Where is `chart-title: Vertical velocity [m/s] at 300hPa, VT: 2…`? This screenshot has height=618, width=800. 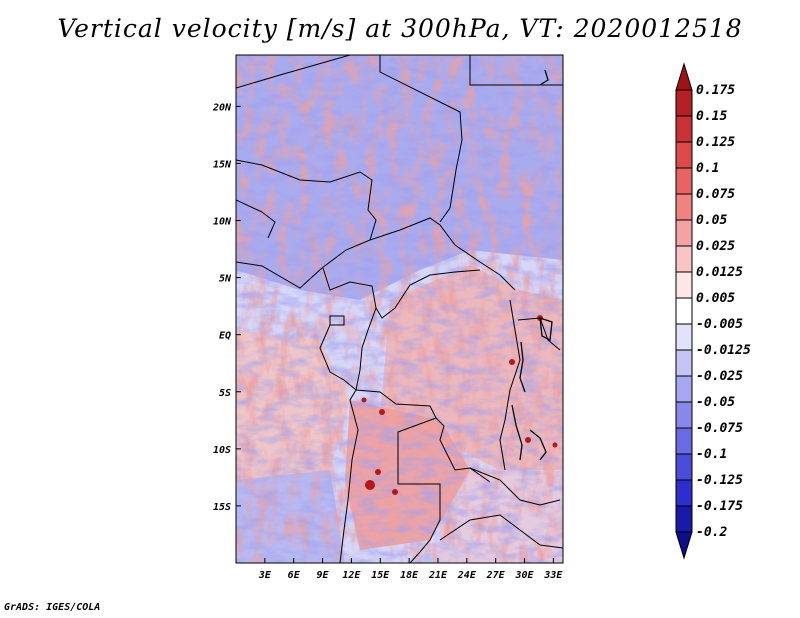
chart-title: Vertical velocity [m/s] at 300hPa, VT: 2… is located at coordinates (400, 28).